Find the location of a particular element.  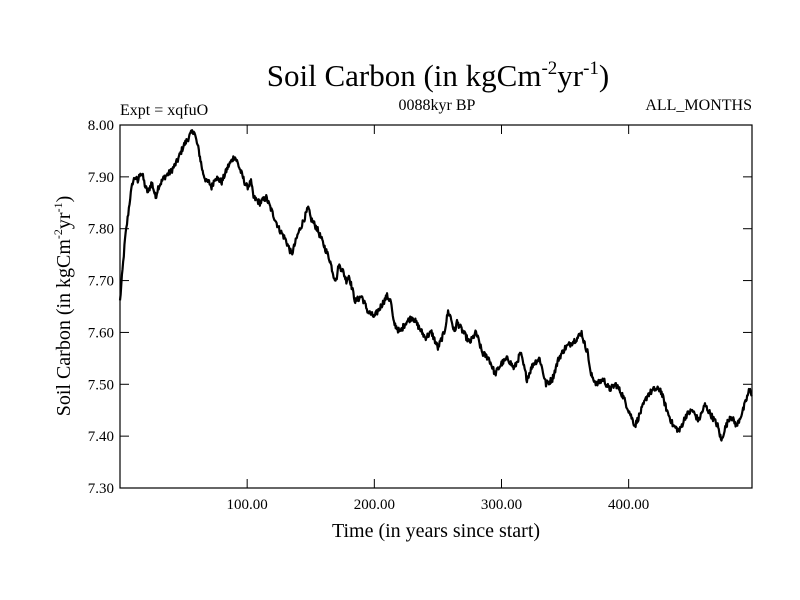

y-axis-label-suffix: ) is located at coordinates (64, 199).